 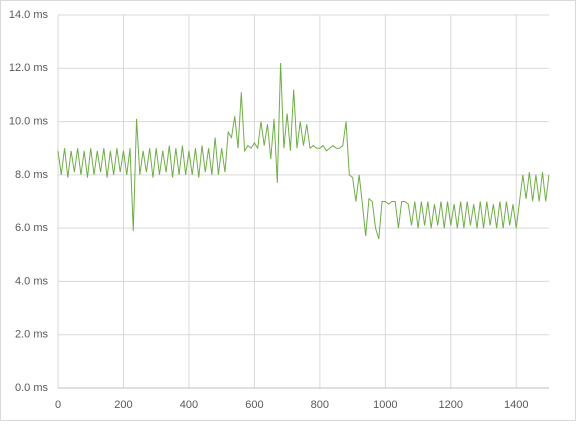 What do you see at coordinates (29, 15) in the screenshot?
I see `y-tick-label: 14.0 ms` at bounding box center [29, 15].